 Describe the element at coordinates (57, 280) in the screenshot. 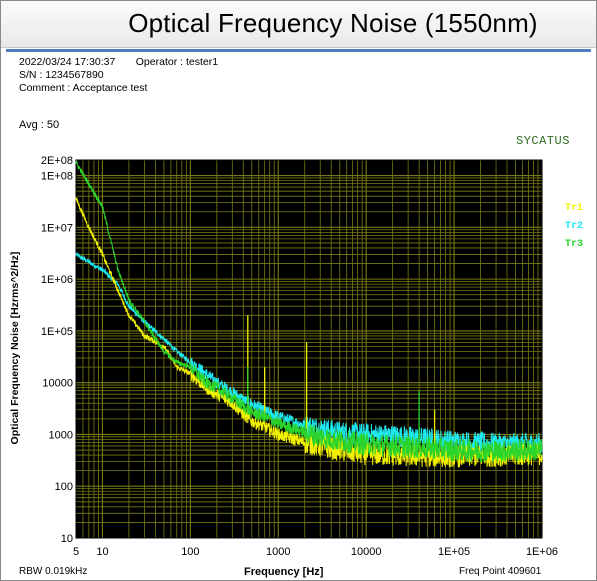

I see `y-tick-label: 1E+06` at that location.